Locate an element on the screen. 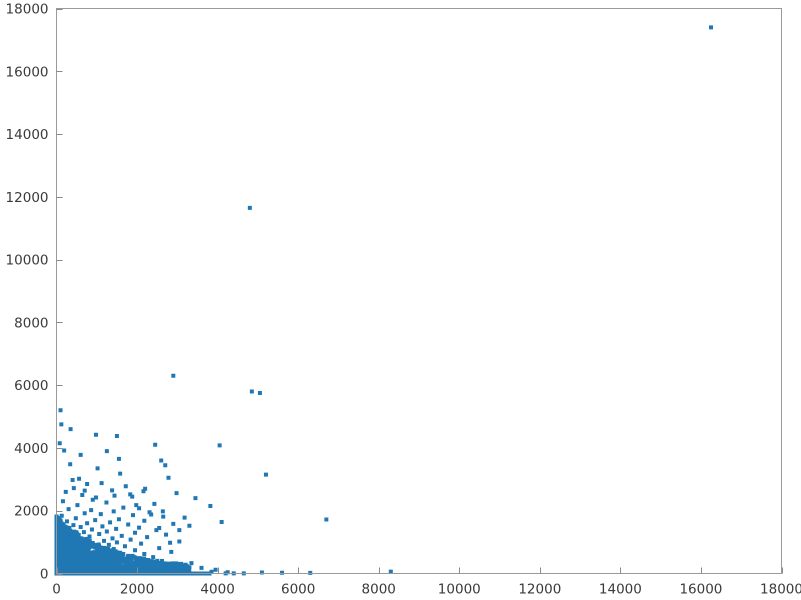 Image resolution: width=801 pixels, height=600 pixels. y-tick-label: 4000 is located at coordinates (31, 449).